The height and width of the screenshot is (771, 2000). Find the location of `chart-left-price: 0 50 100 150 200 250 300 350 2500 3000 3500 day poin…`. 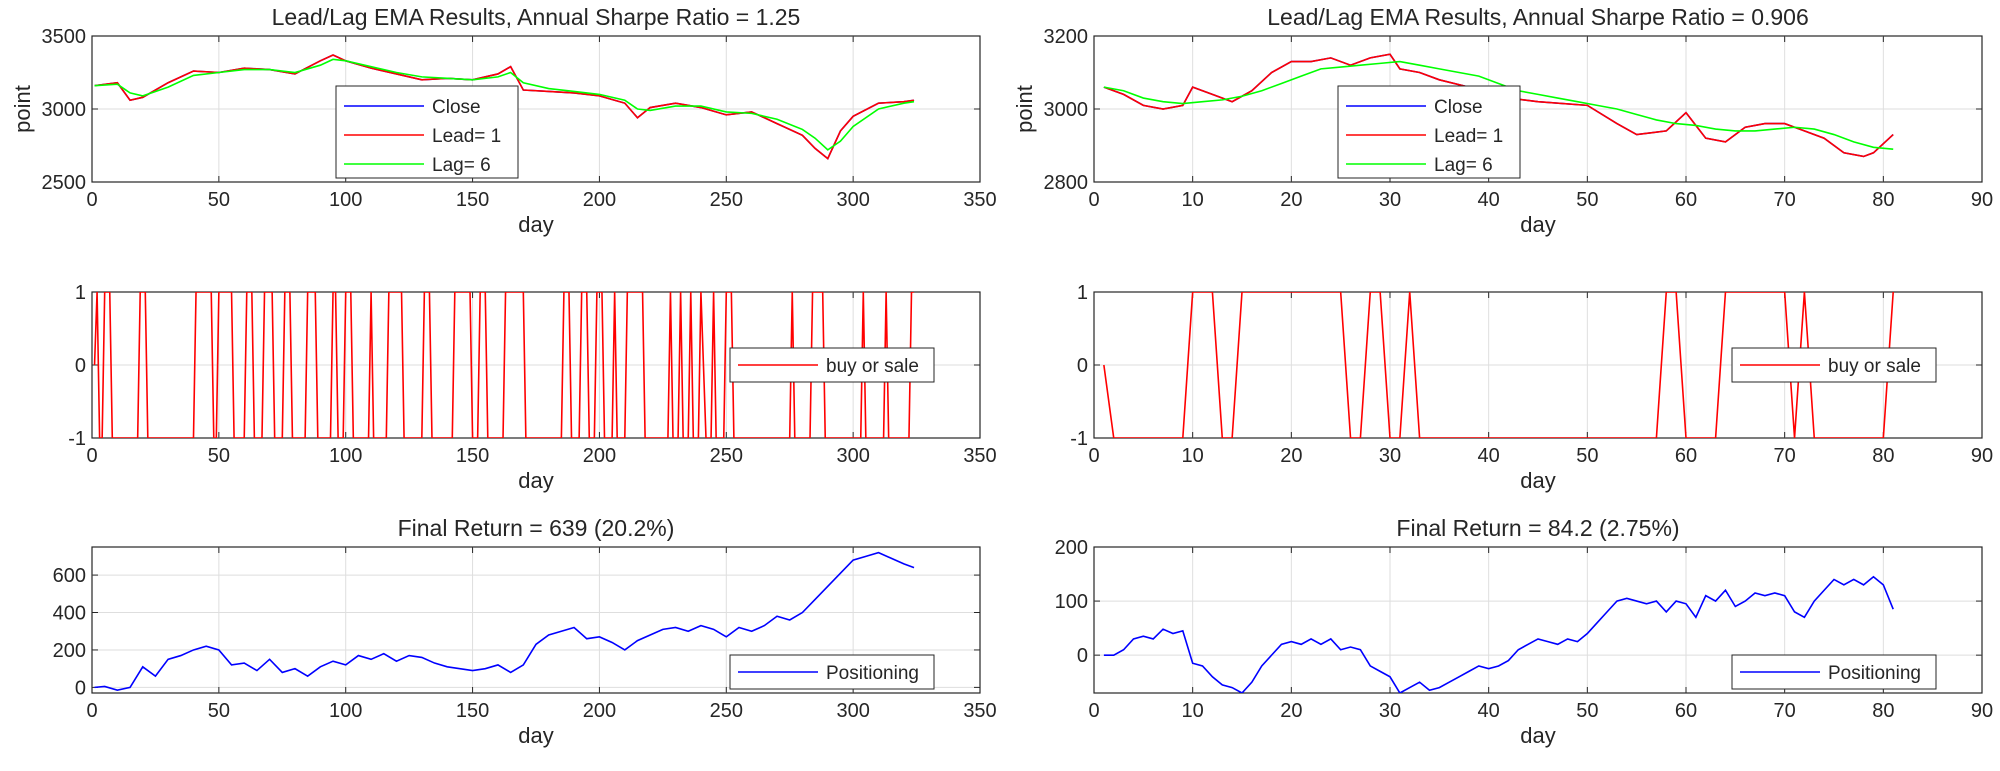

chart-left-price: 0 50 100 150 200 250 300 350 2500 3000 3500 day poin… is located at coordinates (503, 120).